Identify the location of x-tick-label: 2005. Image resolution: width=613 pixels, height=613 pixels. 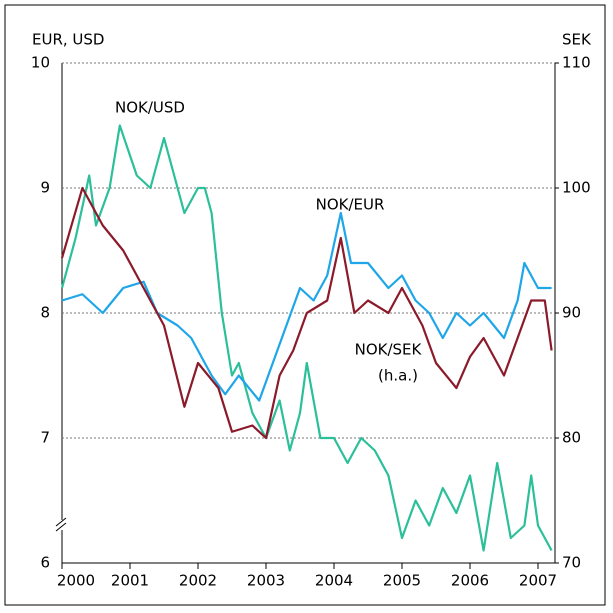
(402, 581).